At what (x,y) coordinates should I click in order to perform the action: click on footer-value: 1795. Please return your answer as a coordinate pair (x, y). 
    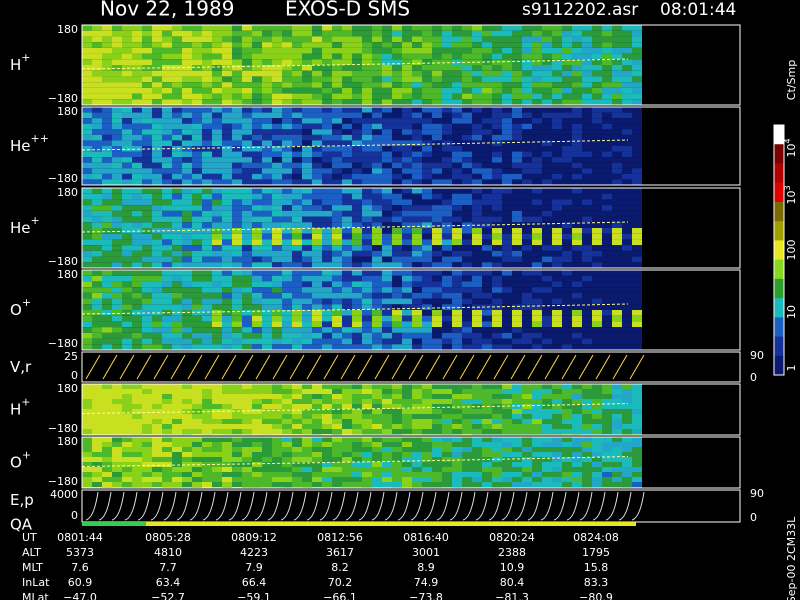
    Looking at the image, I should click on (596, 552).